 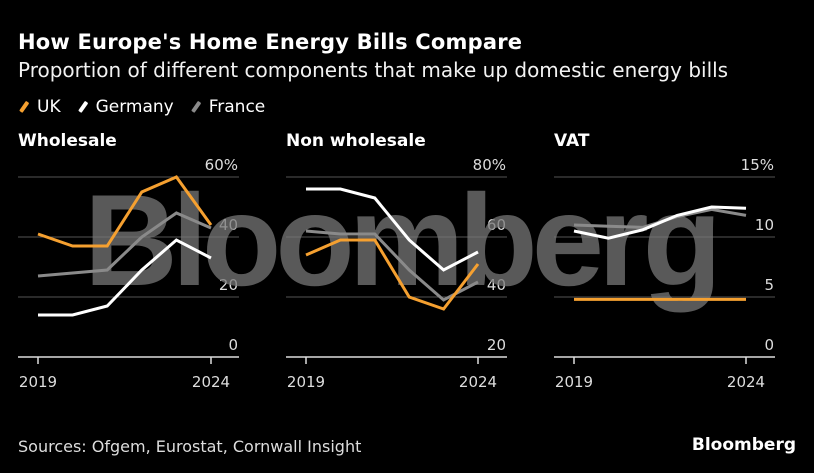 I want to click on panel-title: Non wholesale, so click(x=356, y=141).